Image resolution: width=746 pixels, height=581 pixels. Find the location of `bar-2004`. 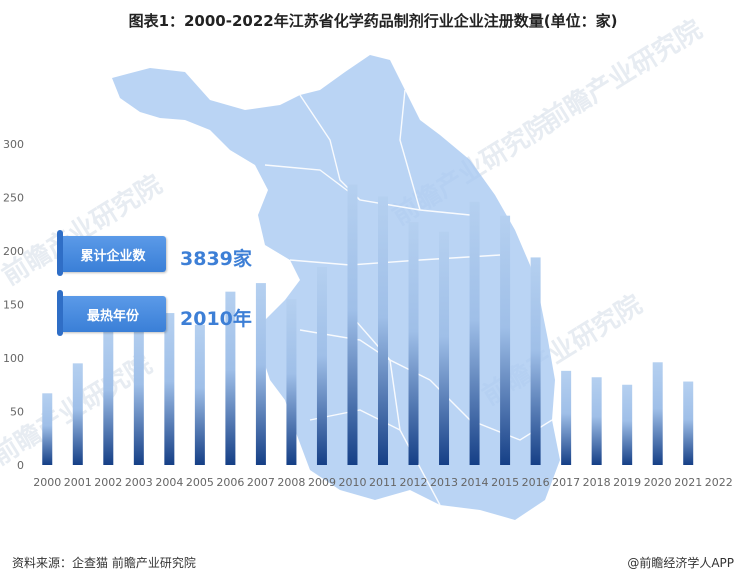

bar-2004 is located at coordinates (169, 389).